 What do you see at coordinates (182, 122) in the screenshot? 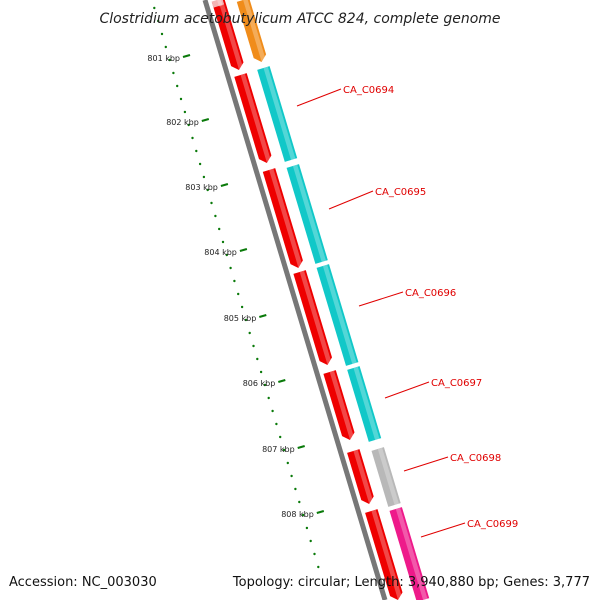
I see `kbp-label: 802 kbp` at bounding box center [182, 122].